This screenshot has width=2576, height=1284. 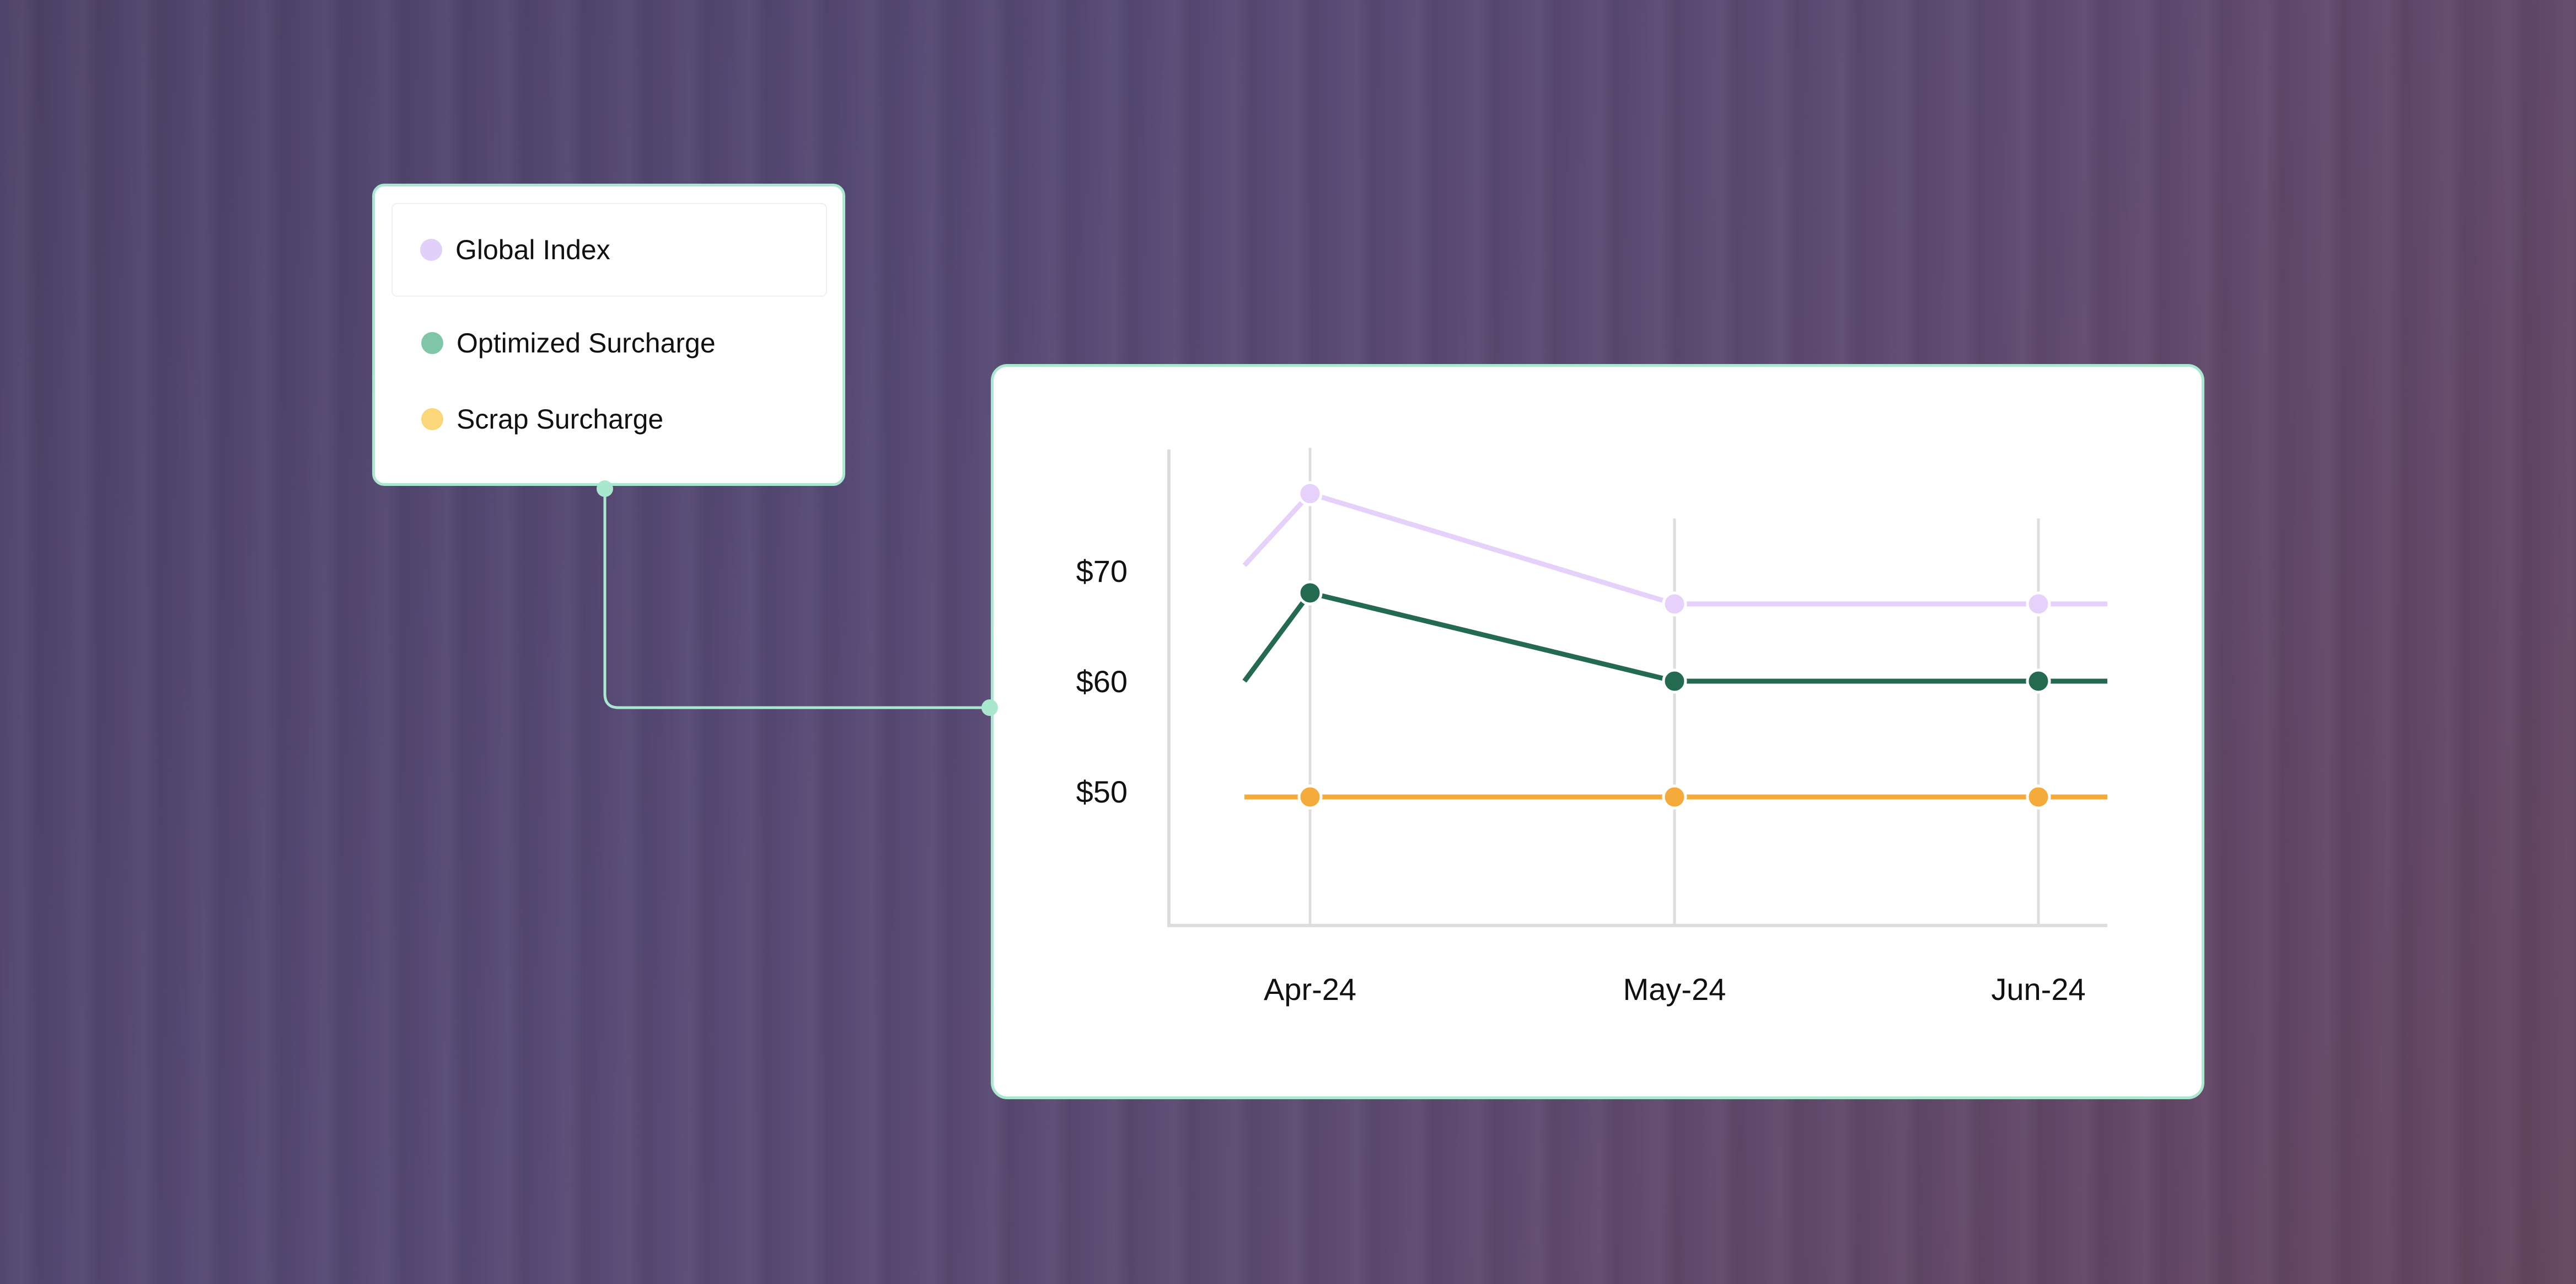 I want to click on grid-layer, so click(x=1637, y=687).